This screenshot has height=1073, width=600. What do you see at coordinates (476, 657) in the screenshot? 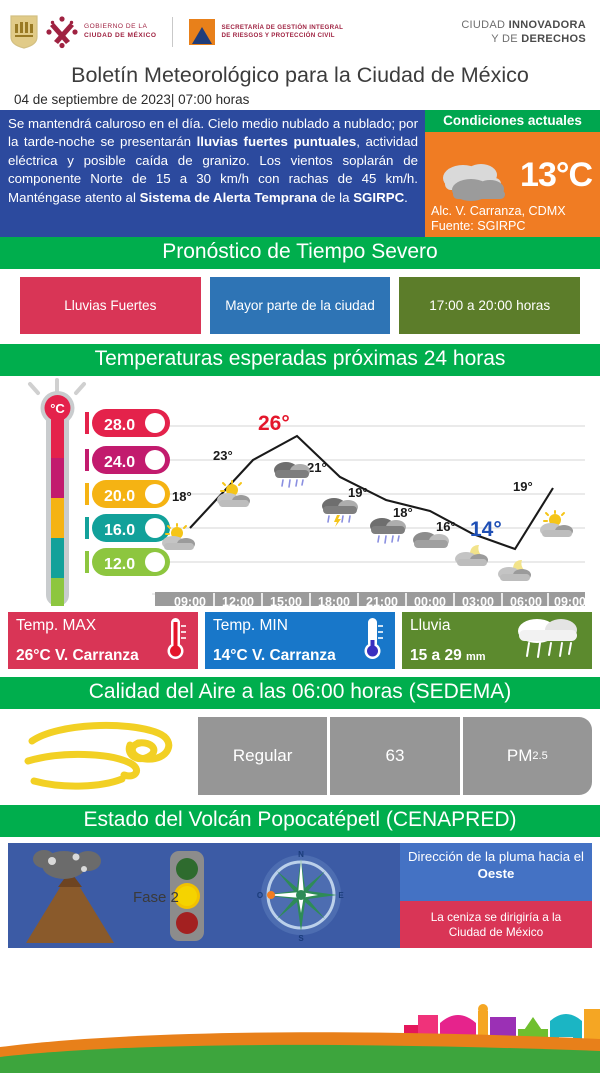
I see `stat-rain-unit: mm` at bounding box center [476, 657].